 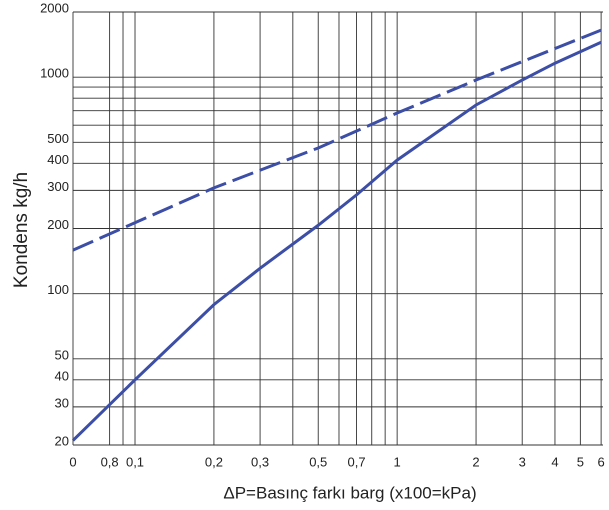 I want to click on x-tick-label: 0,5, so click(x=318, y=461).